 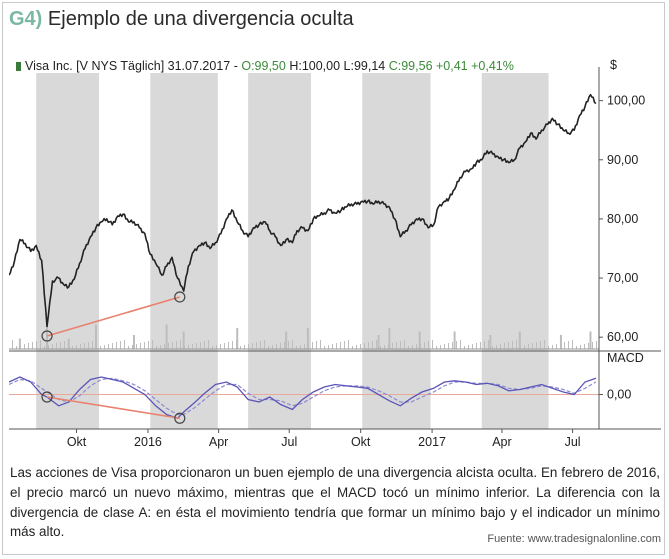 I want to click on legend-high: H:100,00, so click(x=314, y=66).